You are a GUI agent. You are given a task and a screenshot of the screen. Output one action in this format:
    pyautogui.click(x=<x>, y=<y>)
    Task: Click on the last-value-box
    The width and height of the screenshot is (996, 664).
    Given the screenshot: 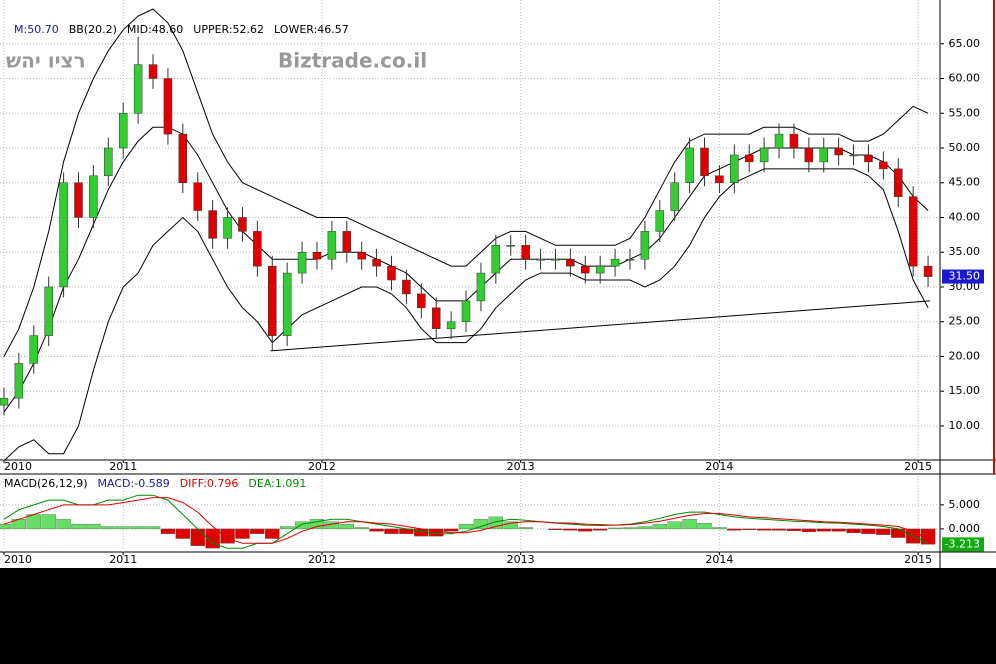 What is the action you would take?
    pyautogui.click(x=963, y=544)
    